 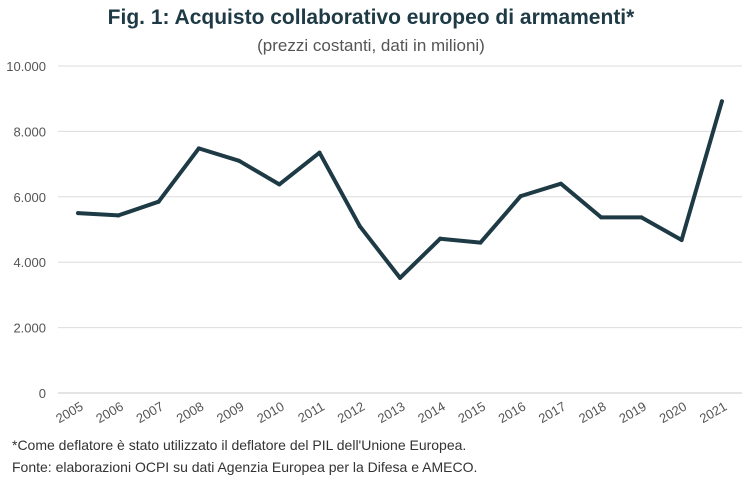 What do you see at coordinates (431, 412) in the screenshot?
I see `x-tick-label: 2014` at bounding box center [431, 412].